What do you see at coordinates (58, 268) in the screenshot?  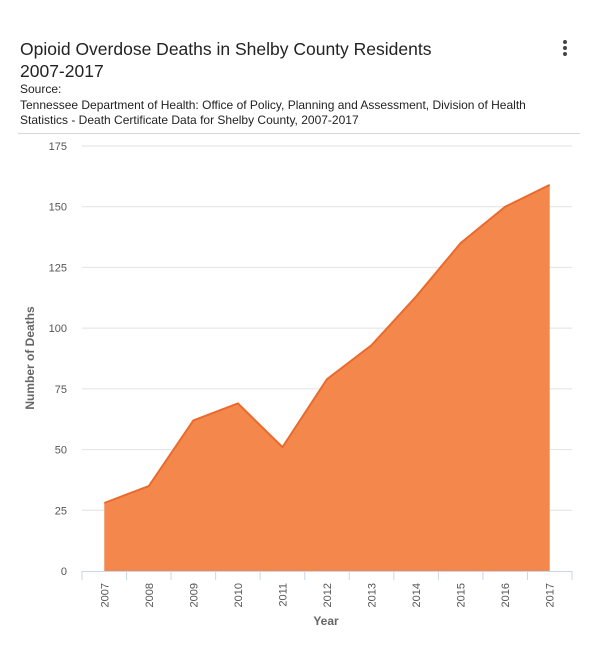 I see `y-tick-label: 125` at bounding box center [58, 268].